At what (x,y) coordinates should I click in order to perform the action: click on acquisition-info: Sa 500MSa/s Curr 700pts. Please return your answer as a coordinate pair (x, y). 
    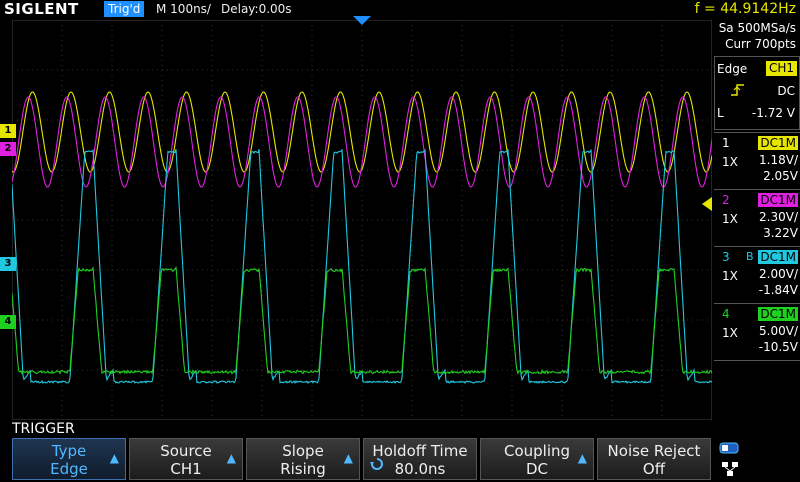
    Looking at the image, I should click on (757, 36).